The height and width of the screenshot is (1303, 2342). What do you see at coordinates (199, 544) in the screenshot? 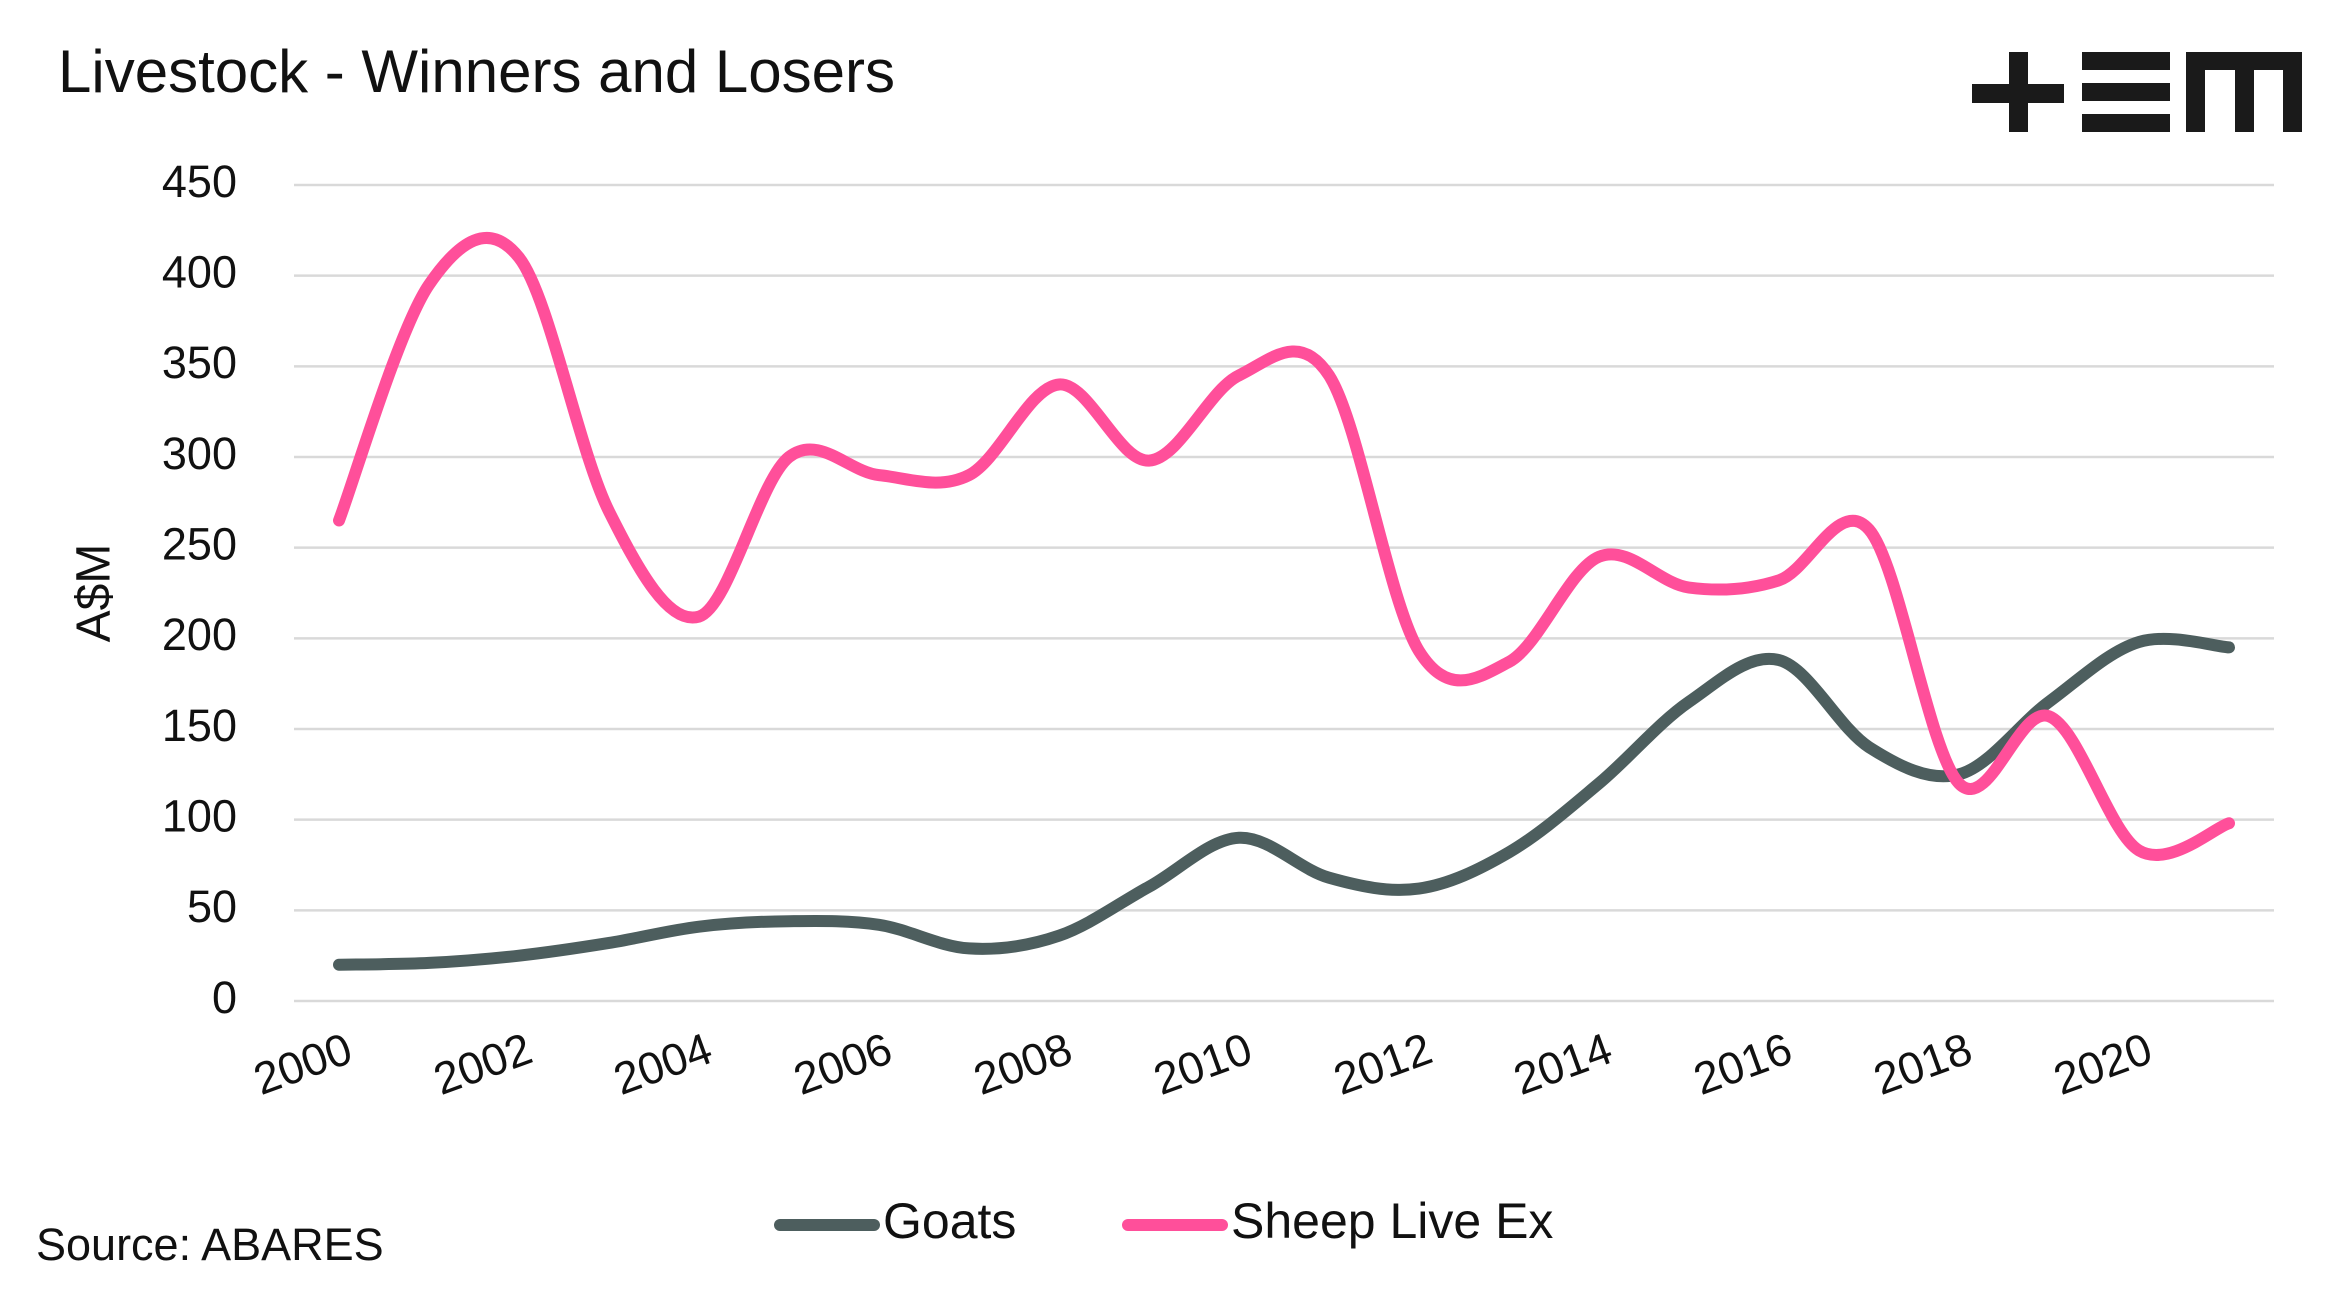
I see `y-tick-label: 250` at bounding box center [199, 544].